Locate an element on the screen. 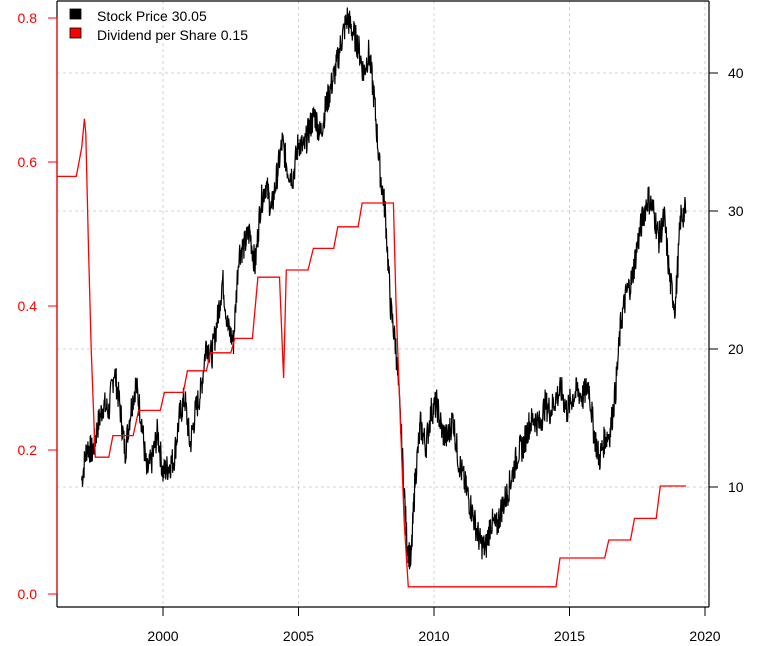 This screenshot has width=767, height=646. left-tick-label: 0.0 is located at coordinates (28, 594).